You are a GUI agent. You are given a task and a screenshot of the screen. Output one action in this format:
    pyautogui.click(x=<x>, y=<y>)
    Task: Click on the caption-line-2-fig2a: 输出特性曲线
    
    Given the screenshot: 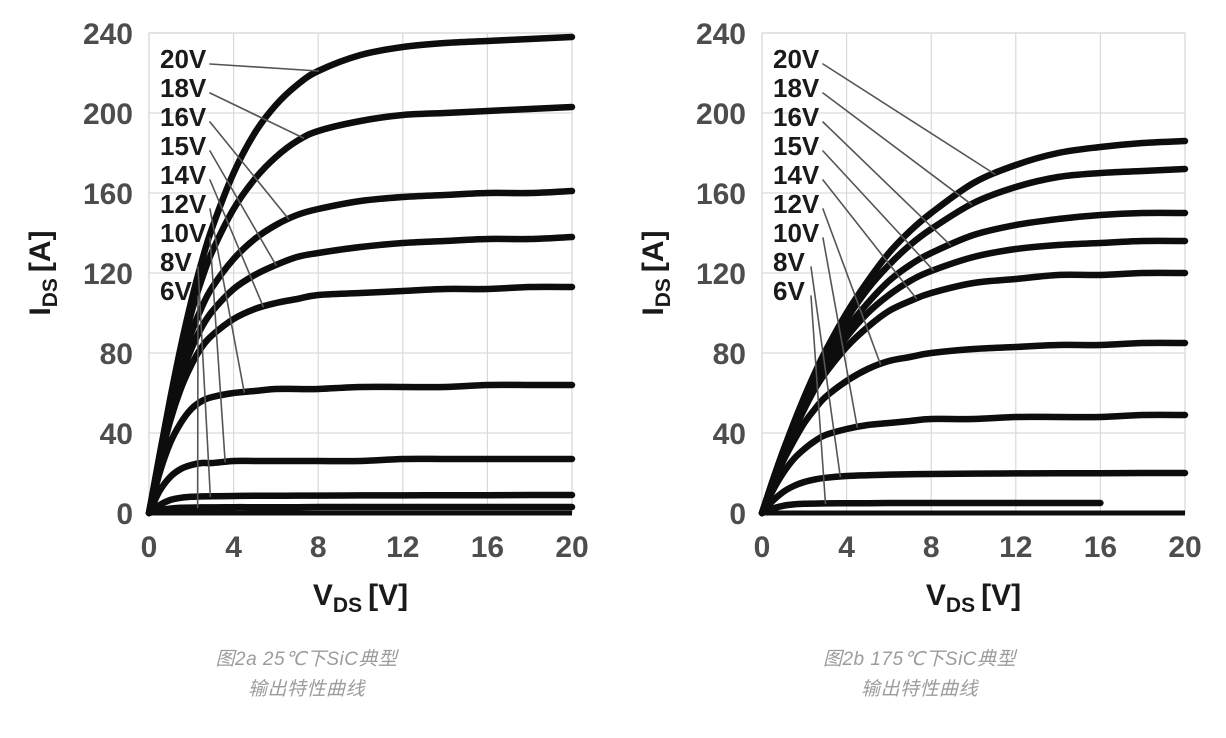 What is the action you would take?
    pyautogui.click(x=306, y=689)
    